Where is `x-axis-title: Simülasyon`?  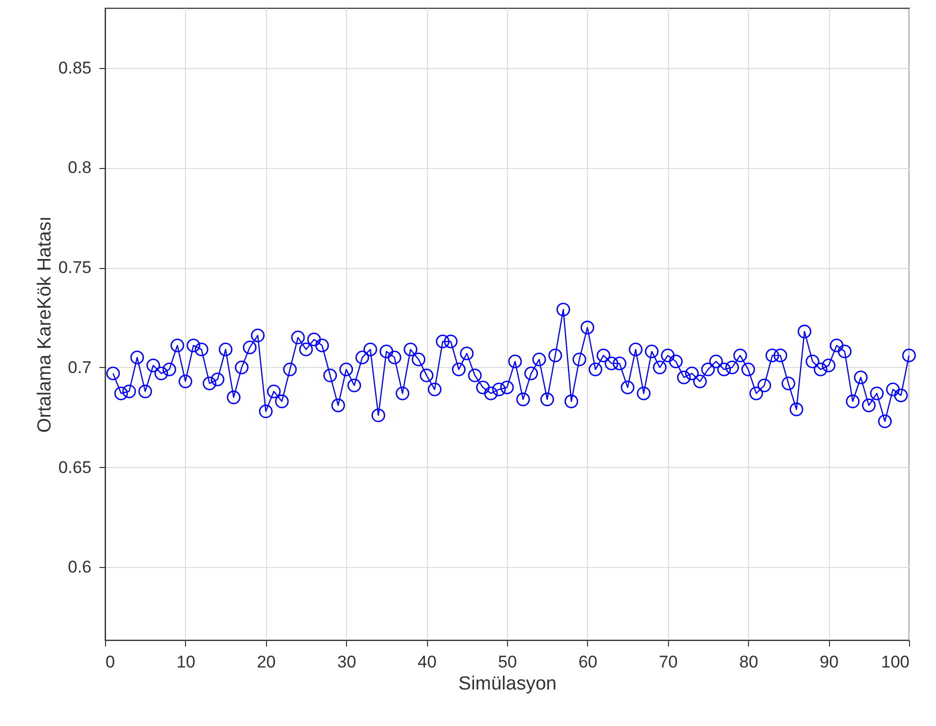 x-axis-title: Simülasyon is located at coordinates (507, 684).